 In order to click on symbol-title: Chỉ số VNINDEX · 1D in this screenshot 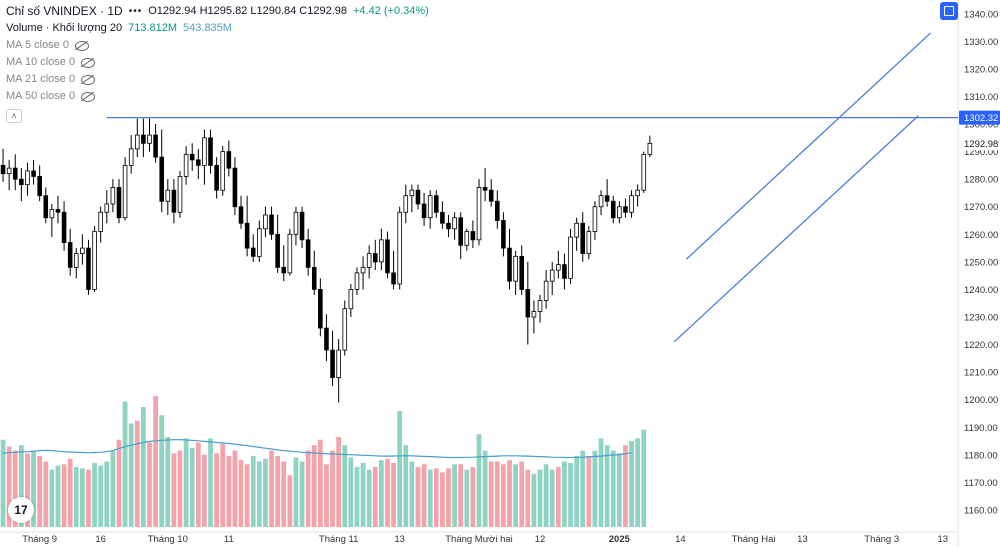, I will do `click(64, 11)`.